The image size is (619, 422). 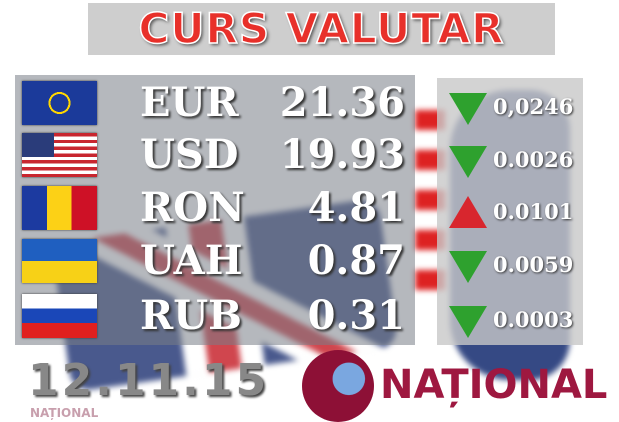 What do you see at coordinates (59, 316) in the screenshot?
I see `ru-flag-icon` at bounding box center [59, 316].